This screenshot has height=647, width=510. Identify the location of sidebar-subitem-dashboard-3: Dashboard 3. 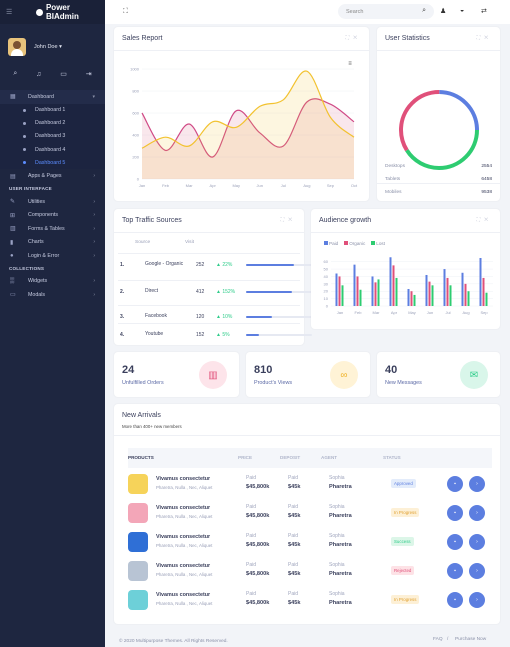
(52, 136).